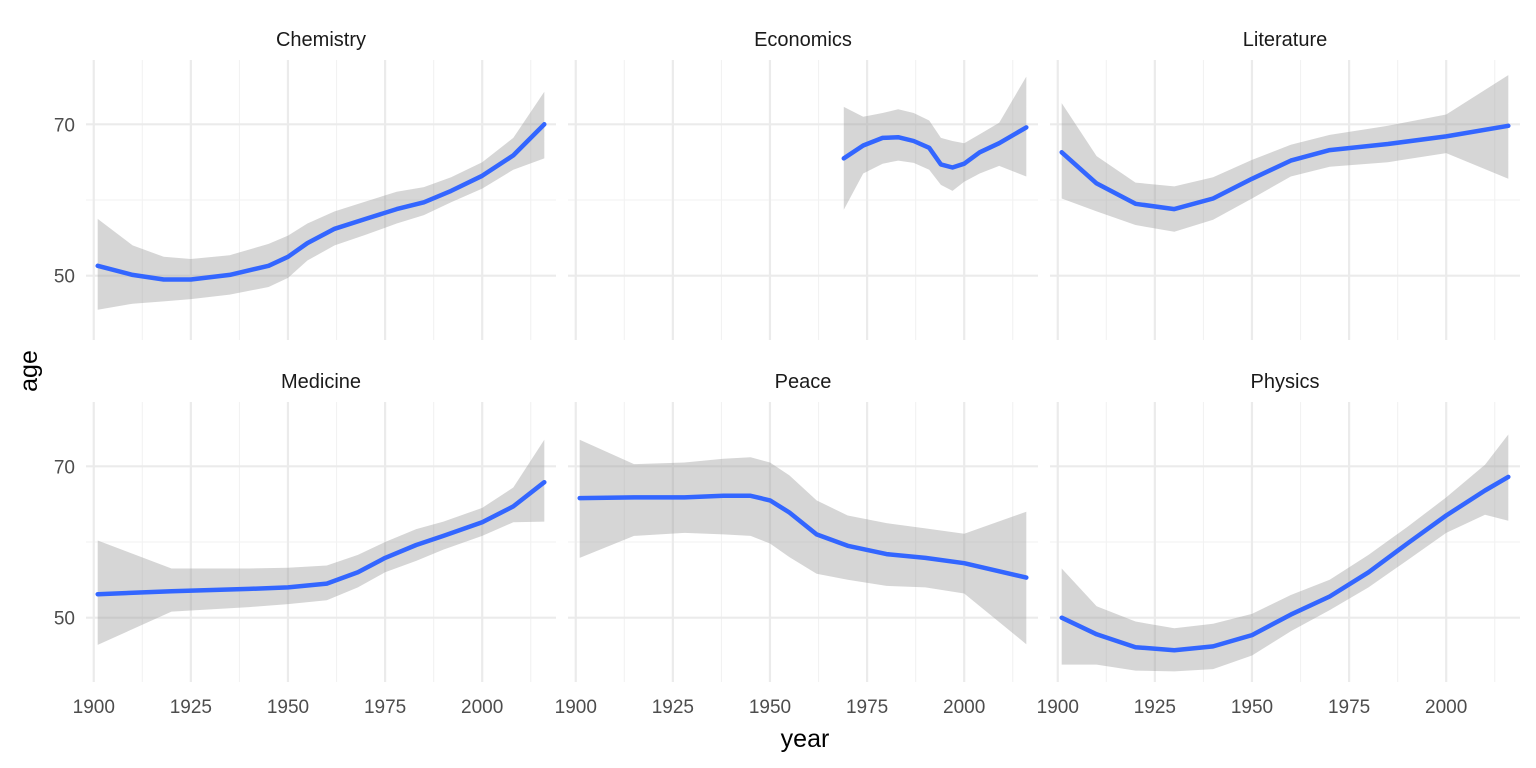 The height and width of the screenshot is (768, 1536). I want to click on smooth-line-chemistry, so click(321, 202).